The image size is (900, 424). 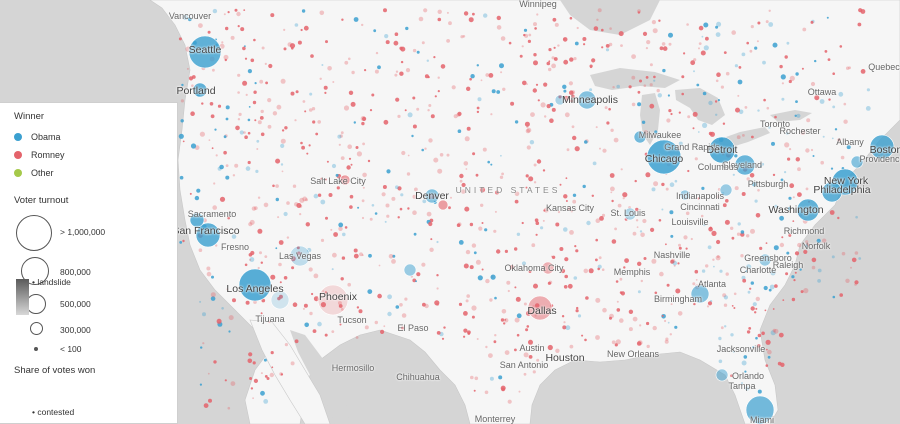 What do you see at coordinates (692, 147) in the screenshot?
I see `city-label-grand-rapids: Grand Rapids` at bounding box center [692, 147].